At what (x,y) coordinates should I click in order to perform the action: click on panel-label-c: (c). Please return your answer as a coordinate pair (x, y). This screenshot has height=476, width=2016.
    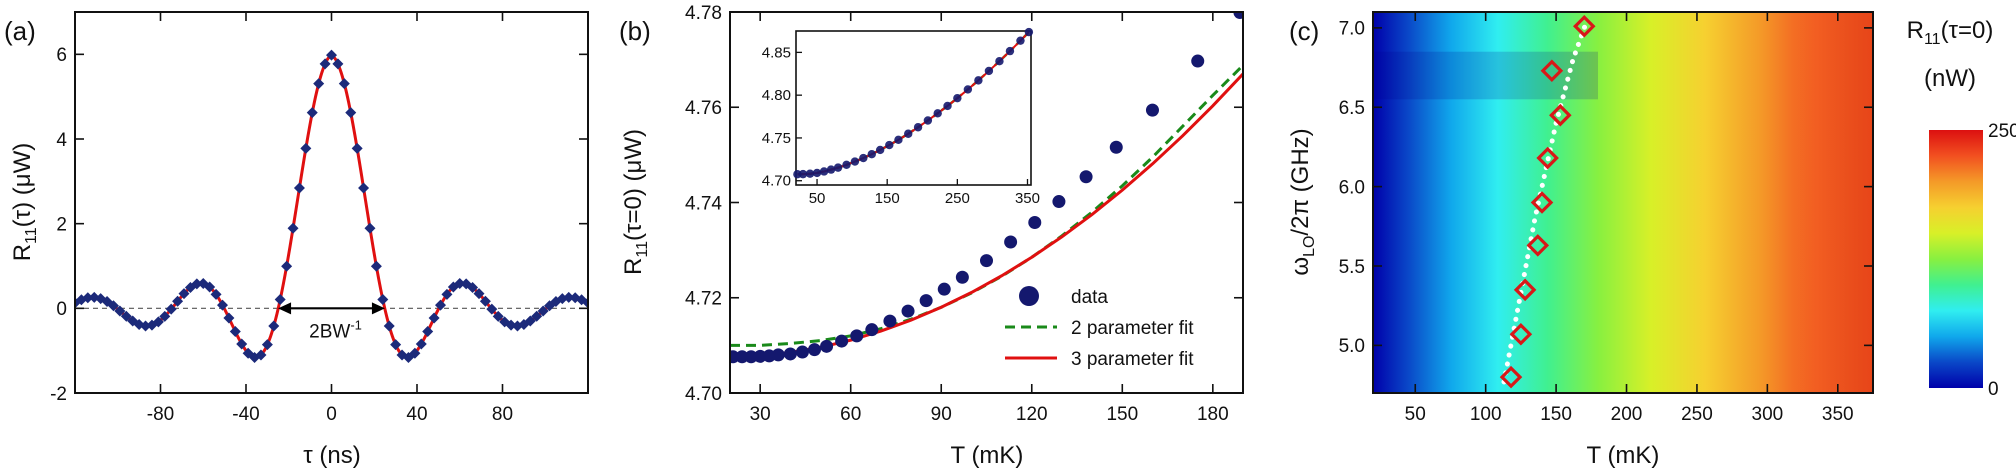
    Looking at the image, I should click on (1304, 31).